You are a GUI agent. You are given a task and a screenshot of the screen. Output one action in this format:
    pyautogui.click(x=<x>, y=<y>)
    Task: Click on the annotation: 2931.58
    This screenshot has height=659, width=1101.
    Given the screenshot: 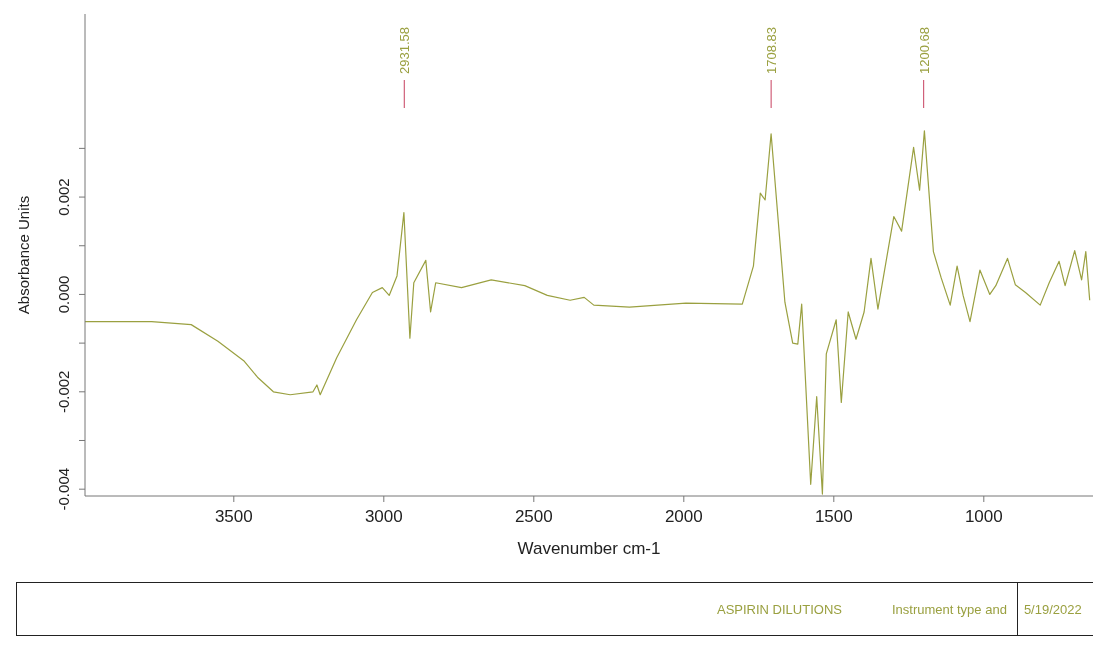 What is the action you would take?
    pyautogui.click(x=405, y=50)
    